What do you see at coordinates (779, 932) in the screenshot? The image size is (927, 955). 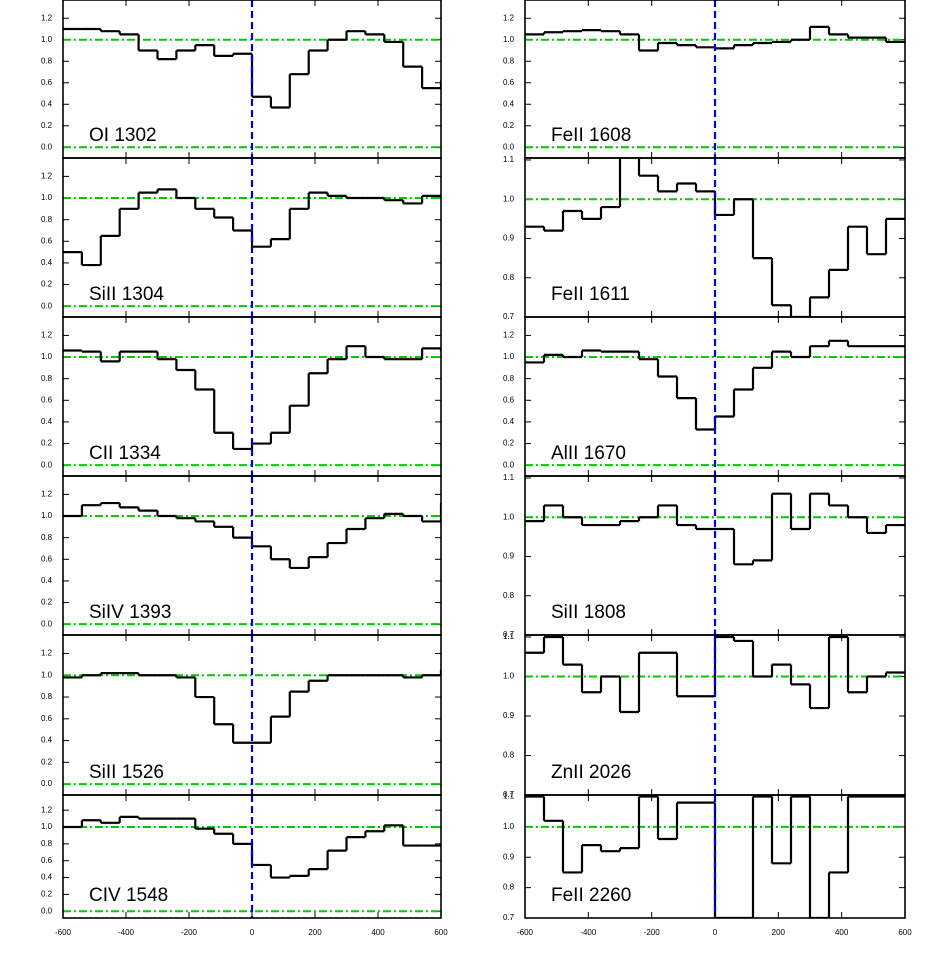 I see `x-tick-label: 200` at bounding box center [779, 932].